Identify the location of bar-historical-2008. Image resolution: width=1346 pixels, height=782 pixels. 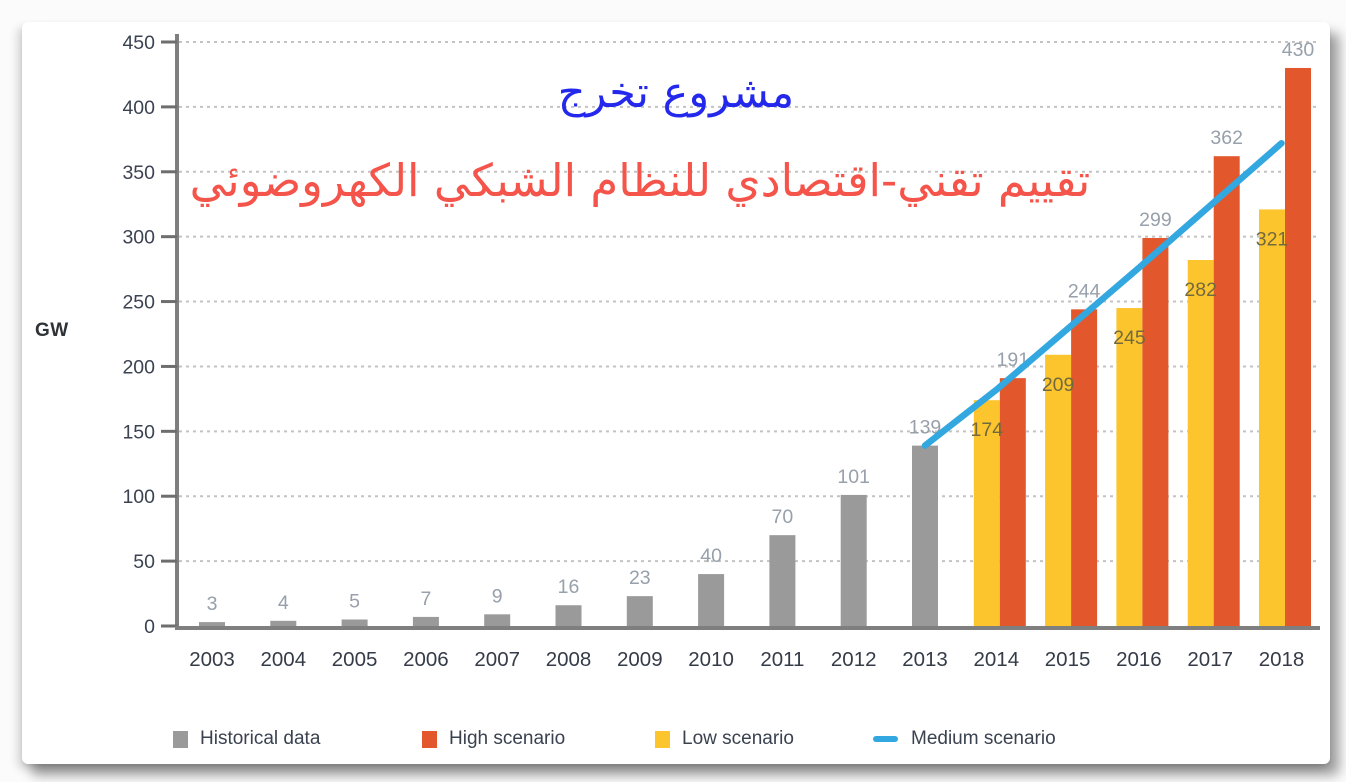
(568, 615).